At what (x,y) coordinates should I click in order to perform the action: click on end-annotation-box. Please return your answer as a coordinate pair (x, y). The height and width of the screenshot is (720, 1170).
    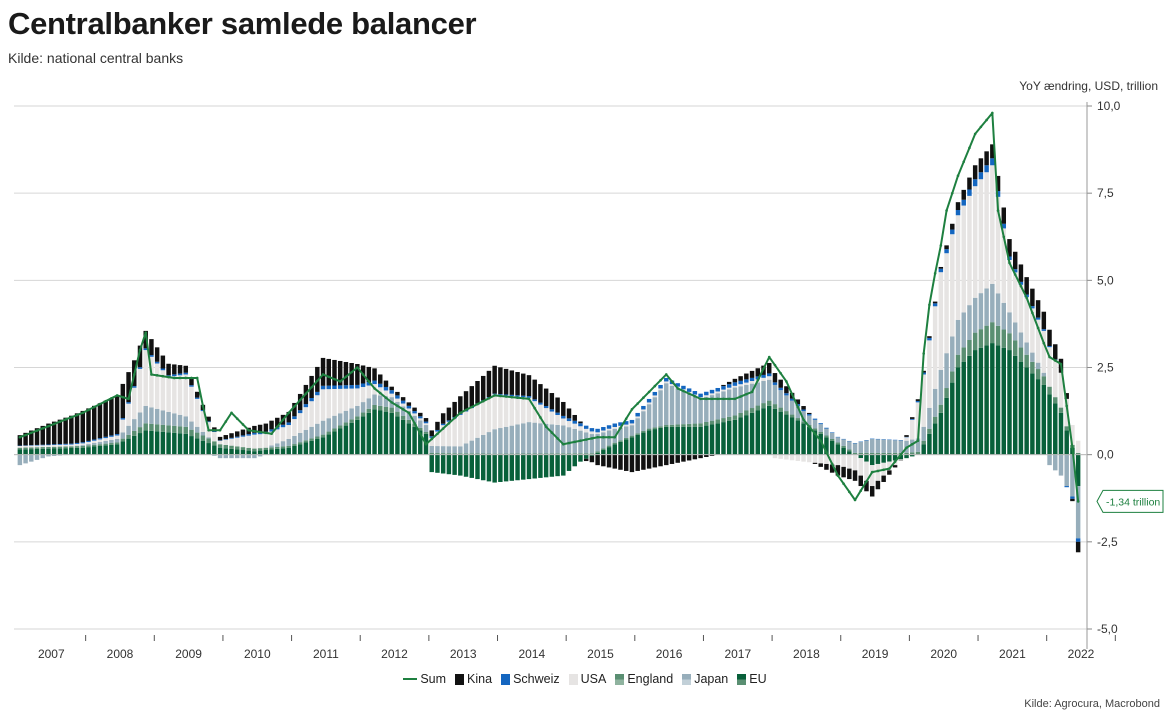
    Looking at the image, I should click on (1130, 501).